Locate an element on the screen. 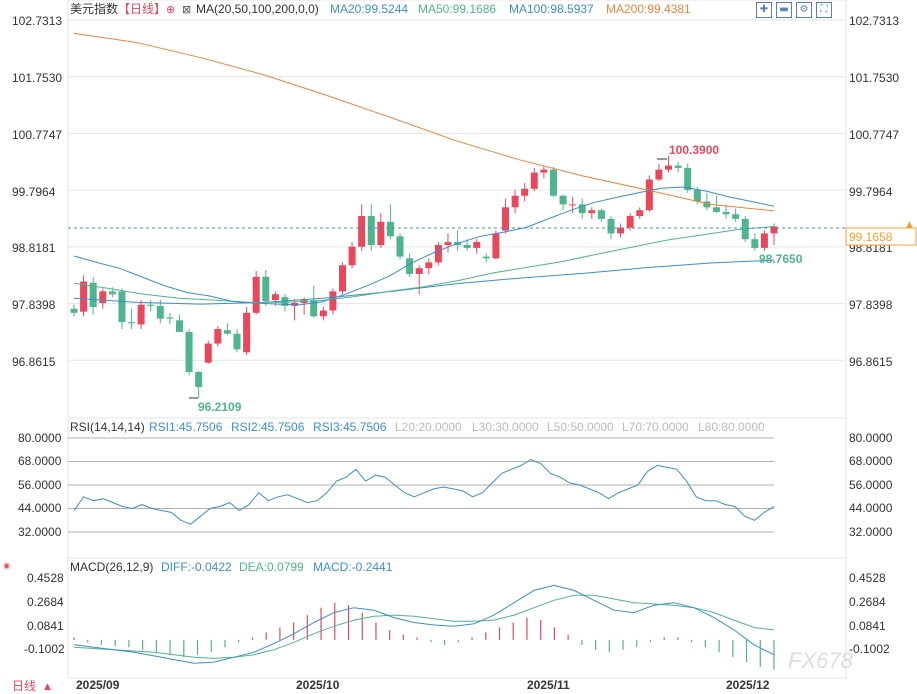 This screenshot has height=694, width=917. rsi-tick-label: 32.0000 is located at coordinates (871, 532).